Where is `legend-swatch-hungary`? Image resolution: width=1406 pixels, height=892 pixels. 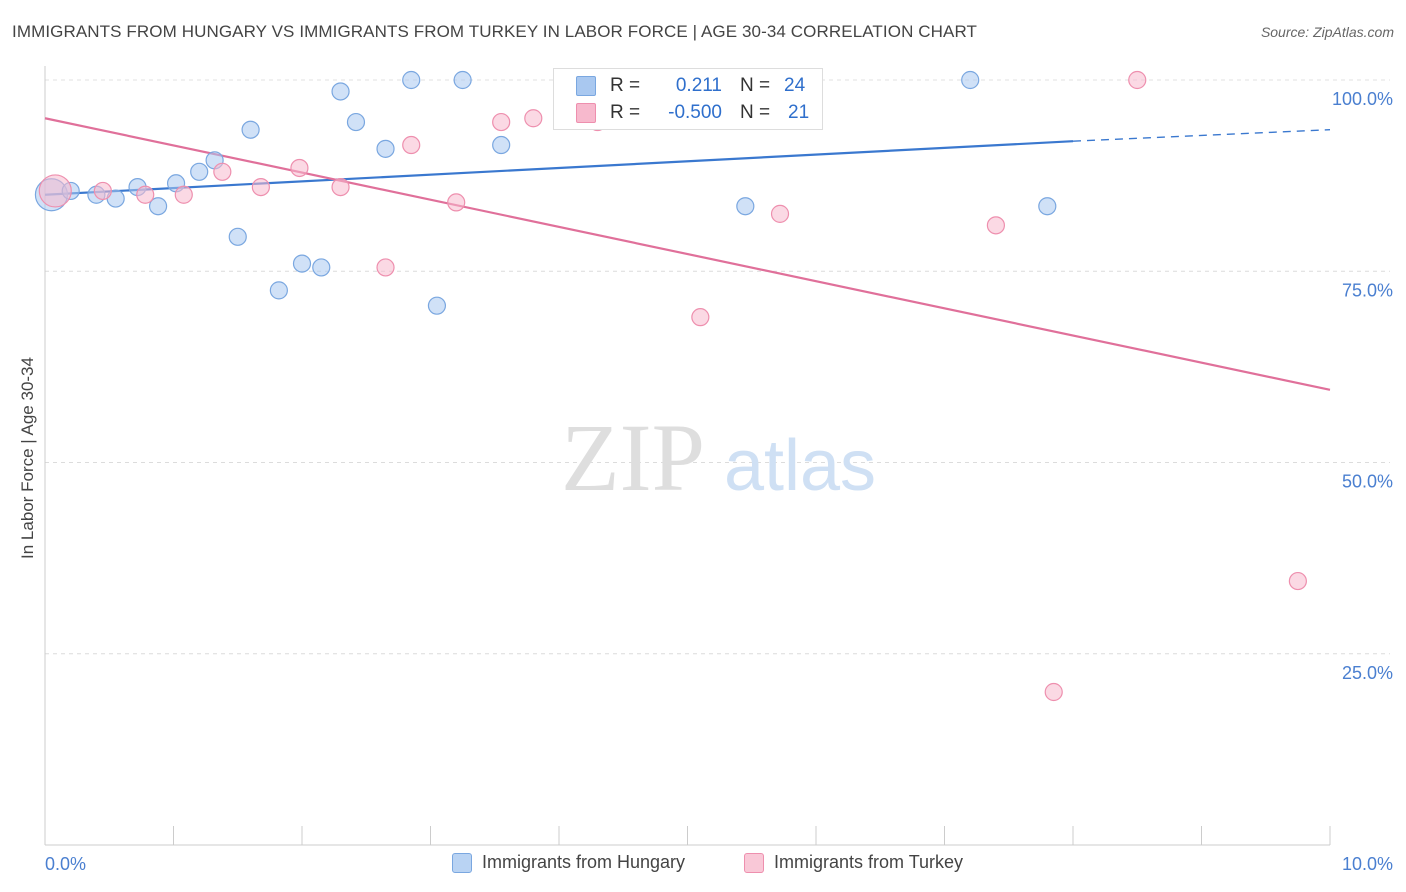 legend-swatch-hungary is located at coordinates (462, 862).